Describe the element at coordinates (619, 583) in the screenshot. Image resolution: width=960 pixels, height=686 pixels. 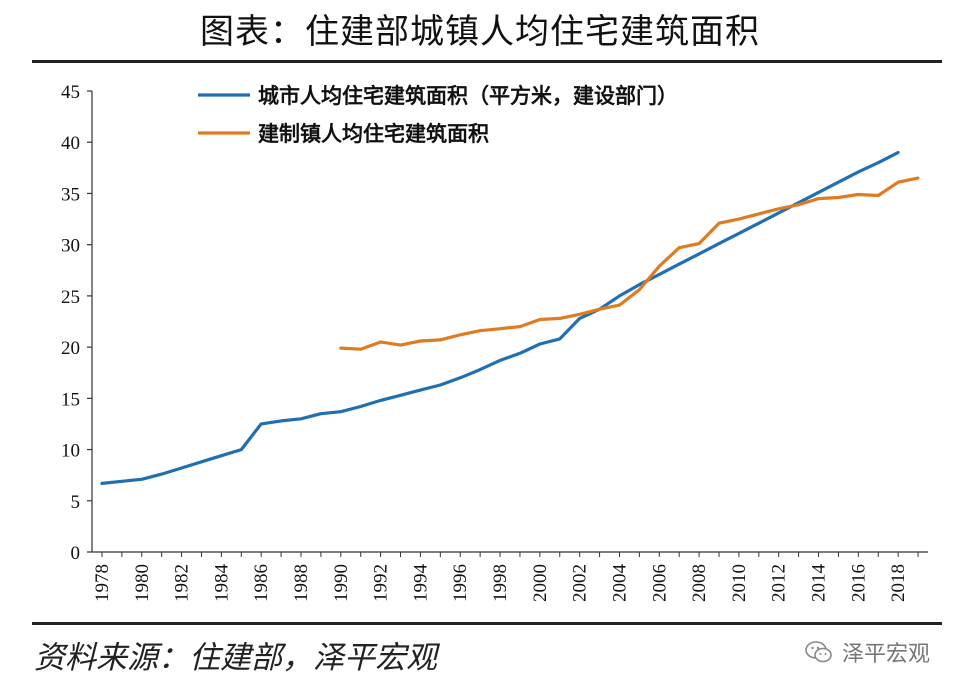
I see `x-tick-label: 2004` at that location.